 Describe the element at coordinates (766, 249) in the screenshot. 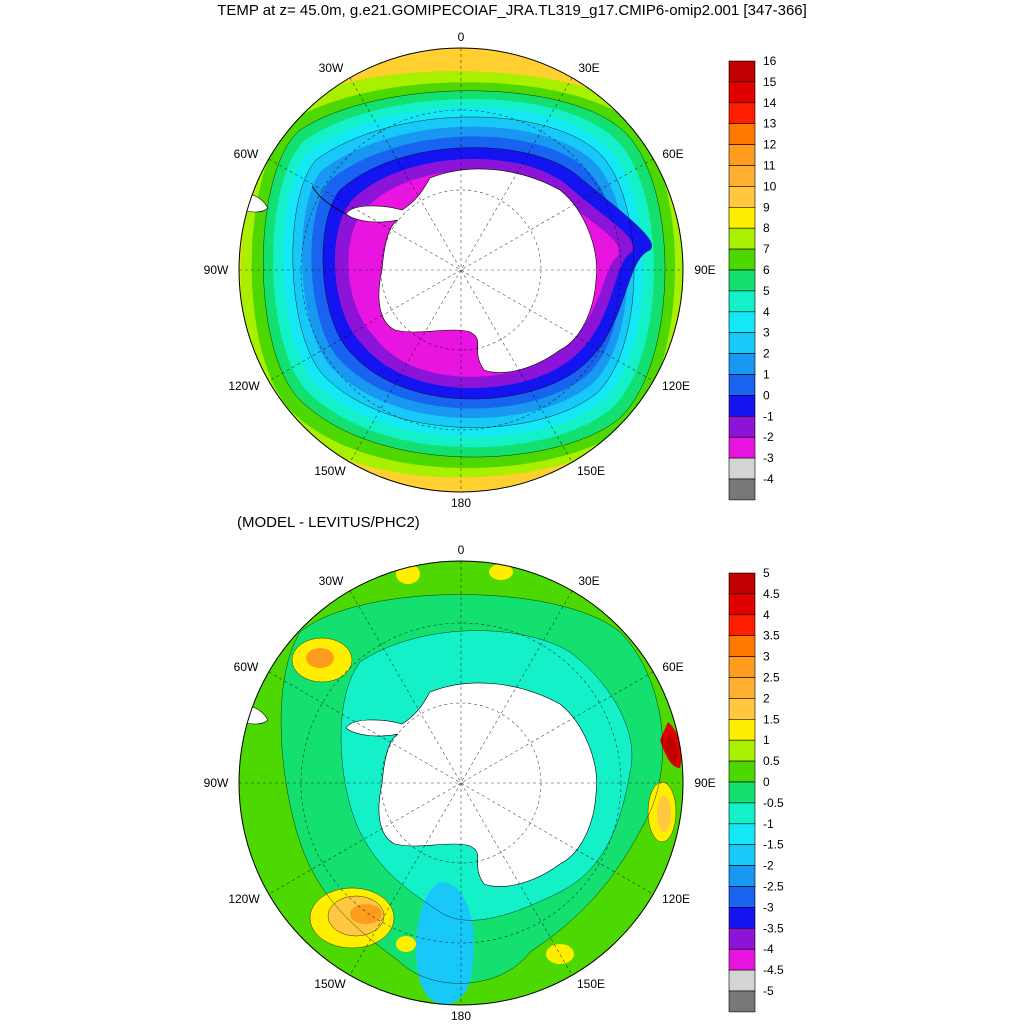

I see `colorbar-tick-label: 7` at that location.